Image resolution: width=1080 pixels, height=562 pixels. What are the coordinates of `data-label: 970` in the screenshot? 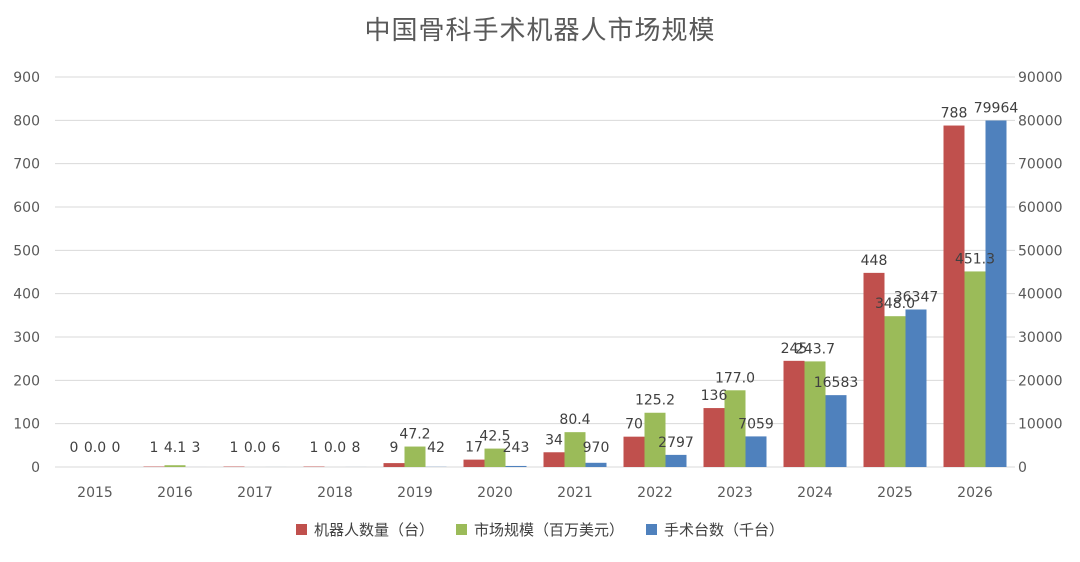 It's located at (596, 448).